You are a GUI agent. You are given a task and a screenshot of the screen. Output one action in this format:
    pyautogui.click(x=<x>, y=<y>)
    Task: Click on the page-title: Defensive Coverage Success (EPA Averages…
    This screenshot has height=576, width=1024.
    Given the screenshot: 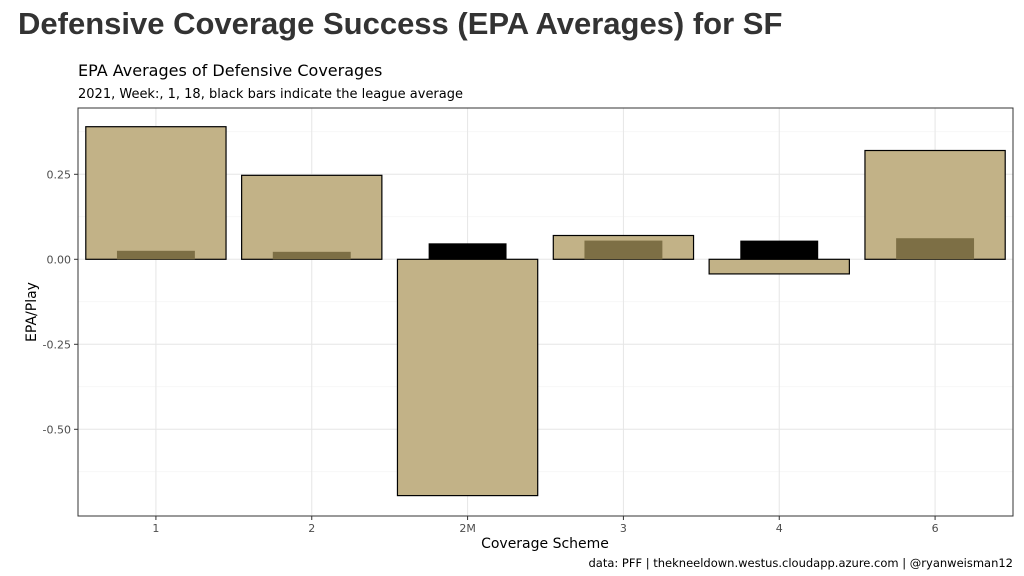 What is the action you would take?
    pyautogui.click(x=400, y=23)
    